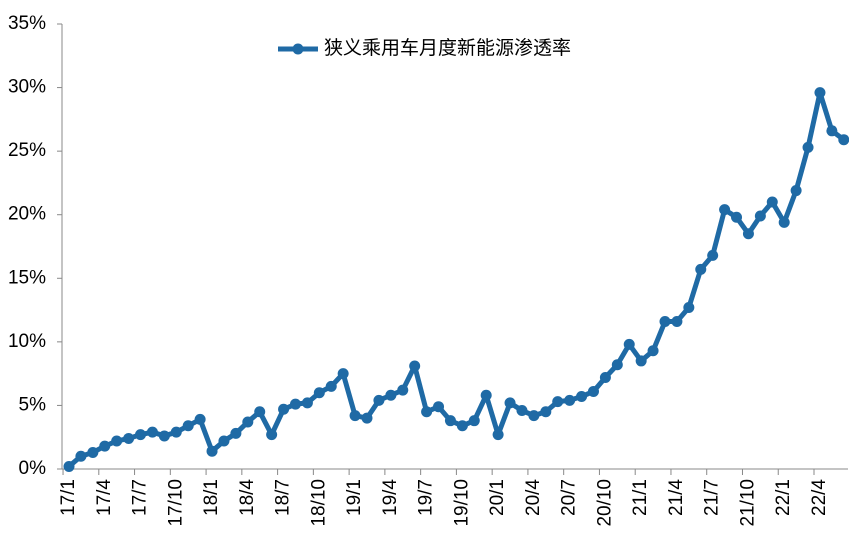 This screenshot has height=556, width=849. Describe the element at coordinates (211, 497) in the screenshot. I see `x-tick-label: 18/1` at that location.